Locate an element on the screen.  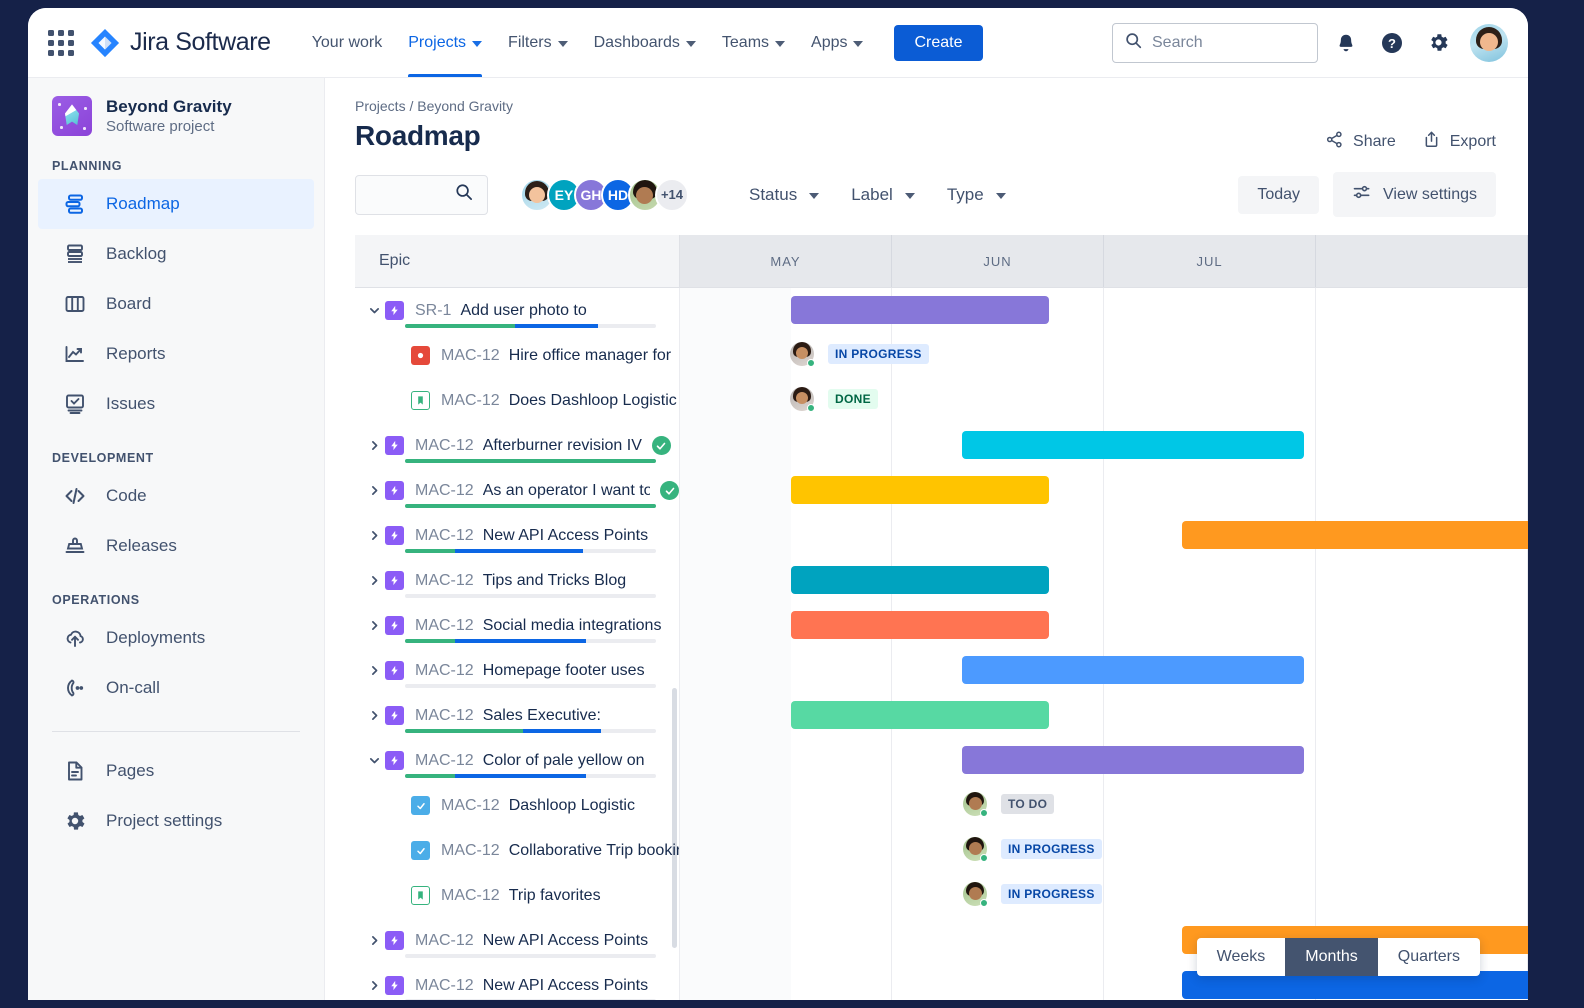
status-badge: IN PROGRESS is located at coordinates (1051, 894).